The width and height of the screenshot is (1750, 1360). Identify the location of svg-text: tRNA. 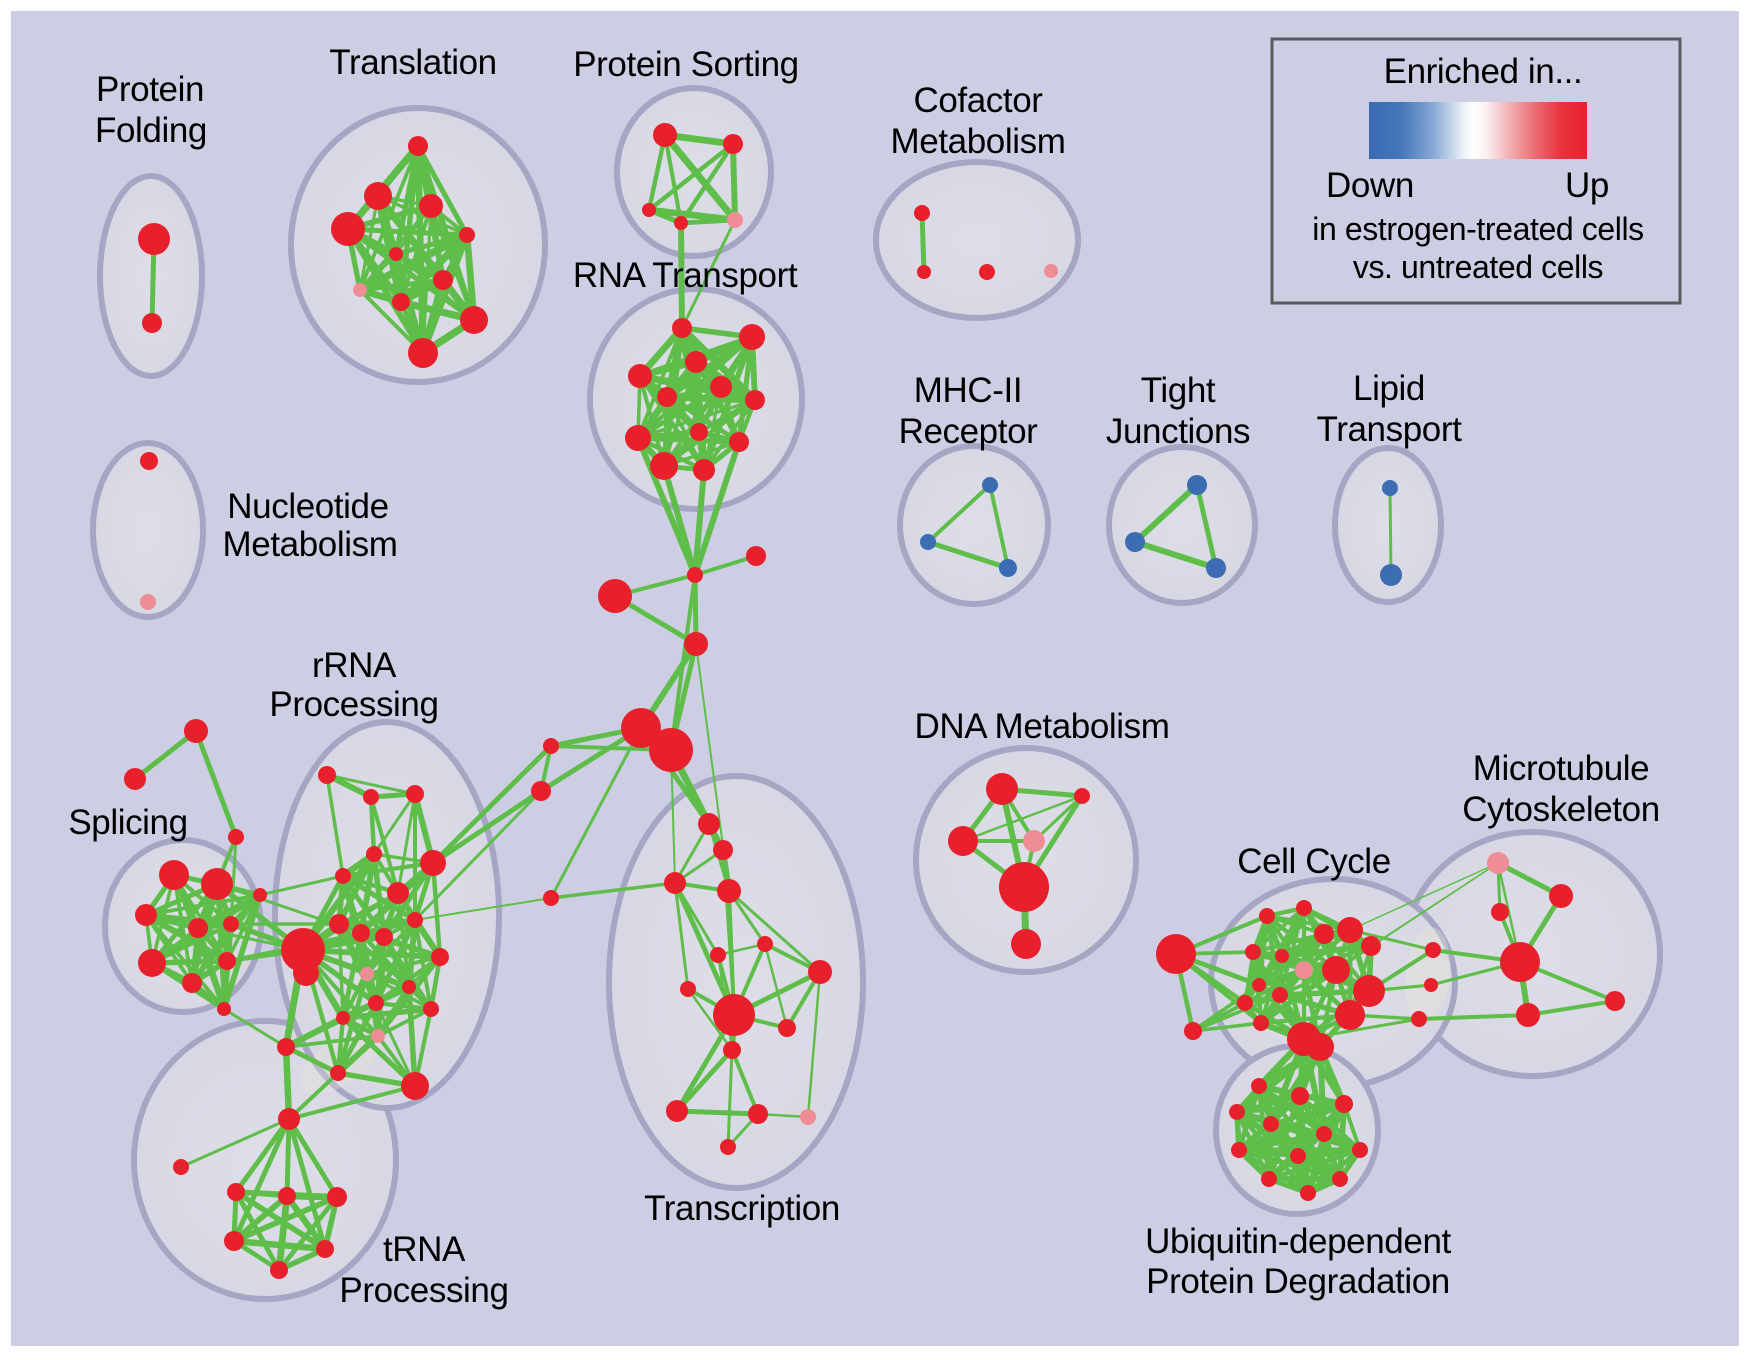
(424, 1249).